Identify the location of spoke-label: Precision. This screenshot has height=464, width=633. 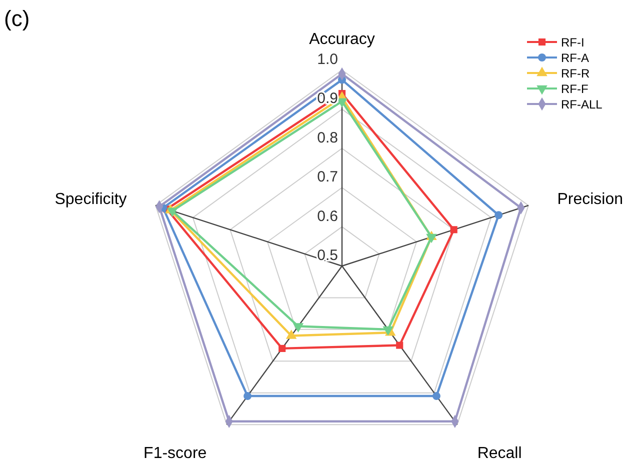
(590, 199).